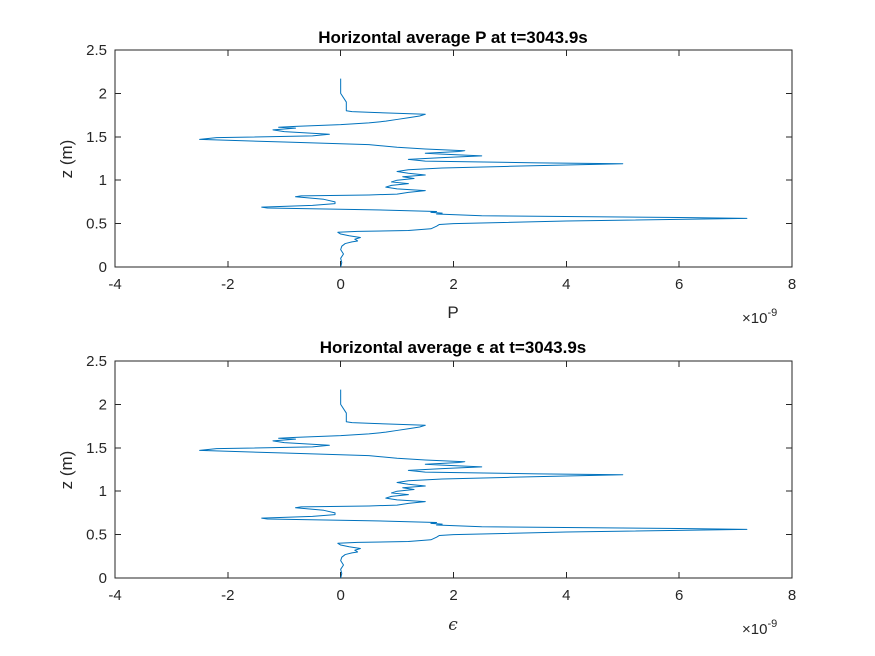 Image resolution: width=875 pixels, height=656 pixels. Describe the element at coordinates (453, 347) in the screenshot. I see `chart-title: Horizontal average ϵ at t=3043.9s` at that location.